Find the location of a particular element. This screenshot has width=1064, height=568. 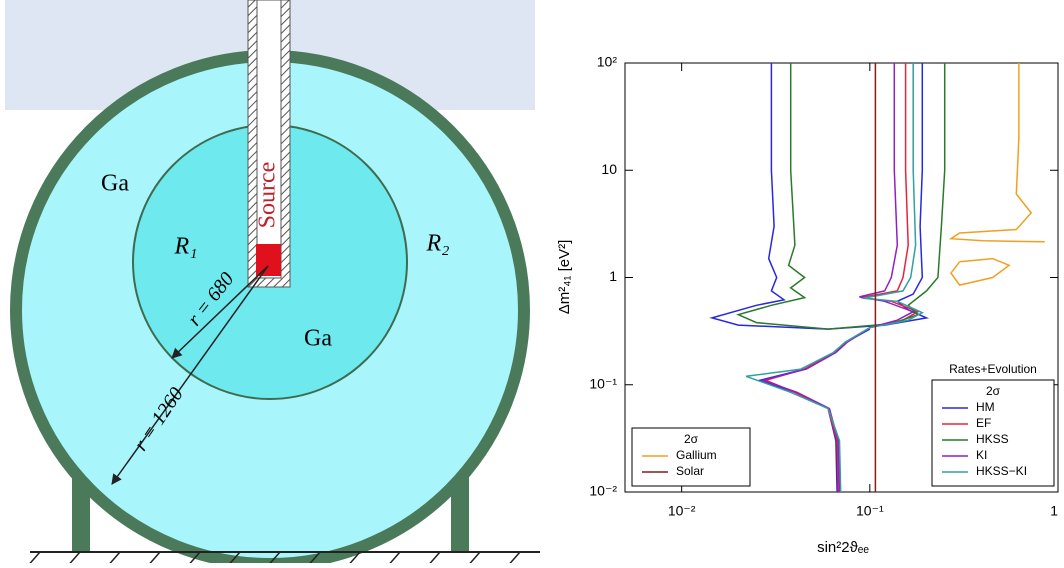

legend-label: HKSS is located at coordinates (992, 439).